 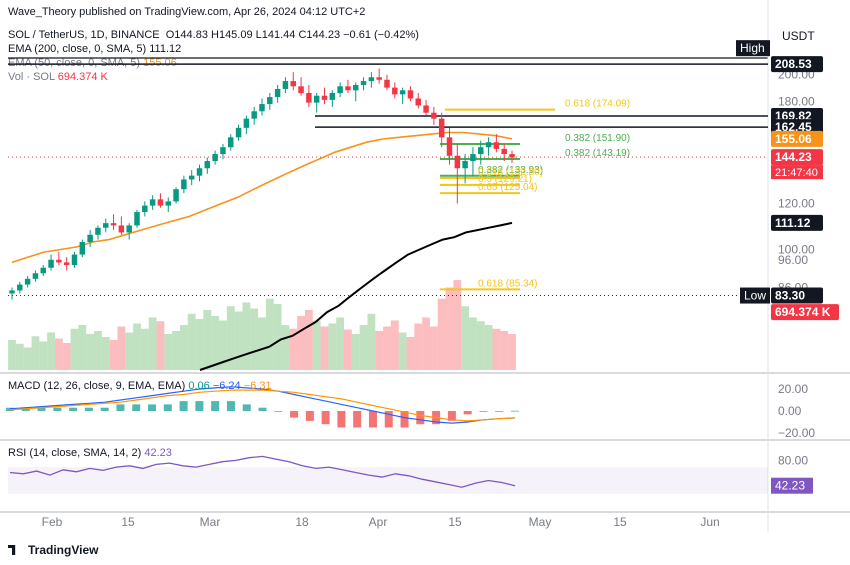 What do you see at coordinates (798, 36) in the screenshot?
I see `currency-label: USDT` at bounding box center [798, 36].